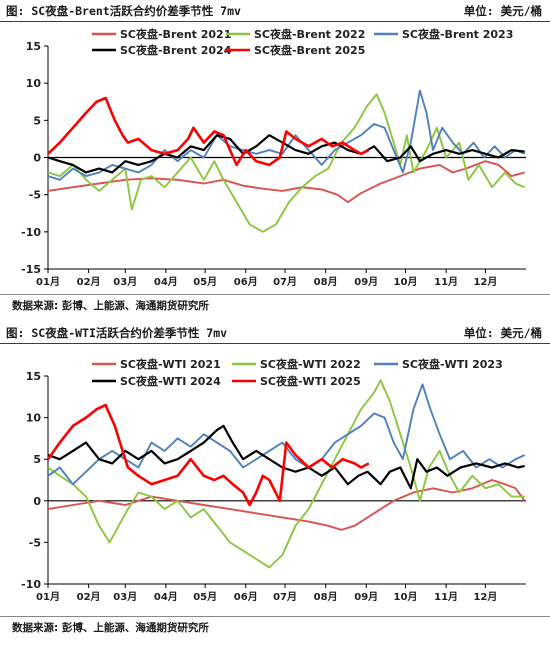  Describe the element at coordinates (123, 11) in the screenshot. I see `chart1-title: 图: SC夜盘-Brent活跃合约价差季节性 7mv` at that location.